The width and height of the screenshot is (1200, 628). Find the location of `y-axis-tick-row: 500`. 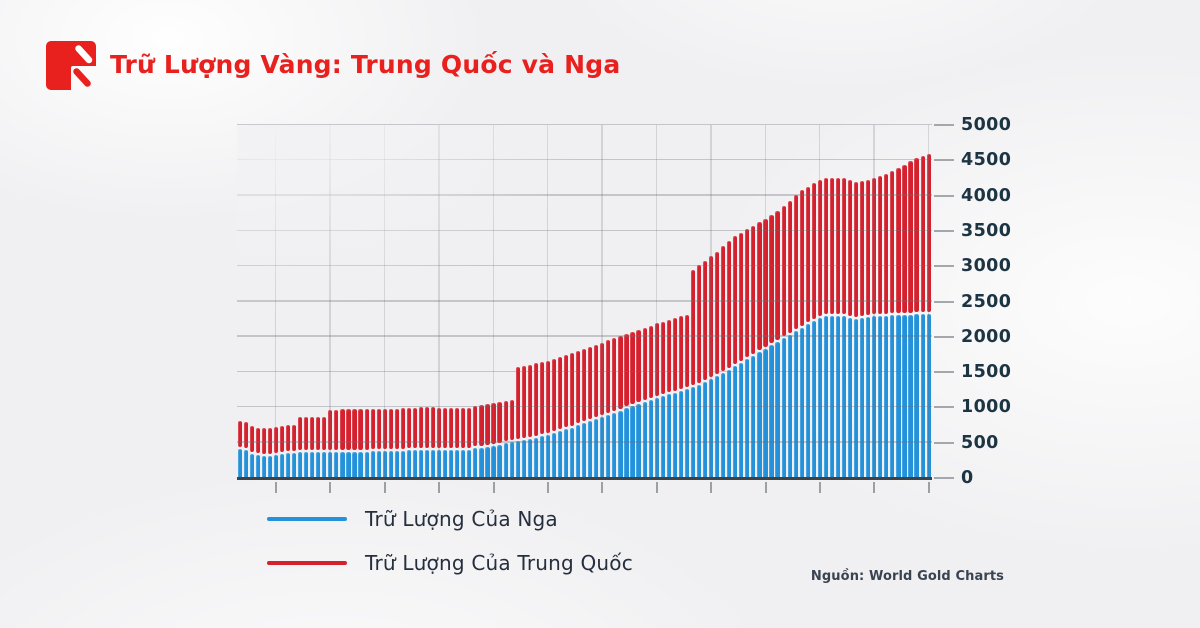

y-axis-tick-row: 500 is located at coordinates (966, 443).